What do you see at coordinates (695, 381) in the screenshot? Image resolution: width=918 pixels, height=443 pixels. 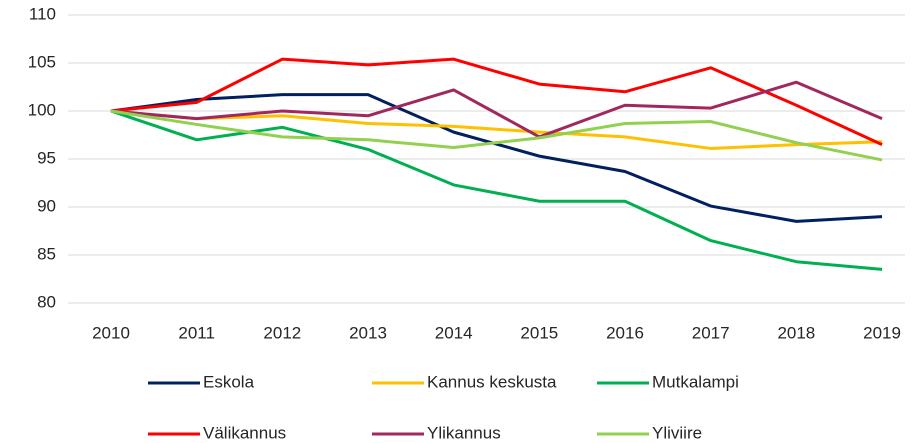 I see `legend-label: Mutkalampi` at bounding box center [695, 381].